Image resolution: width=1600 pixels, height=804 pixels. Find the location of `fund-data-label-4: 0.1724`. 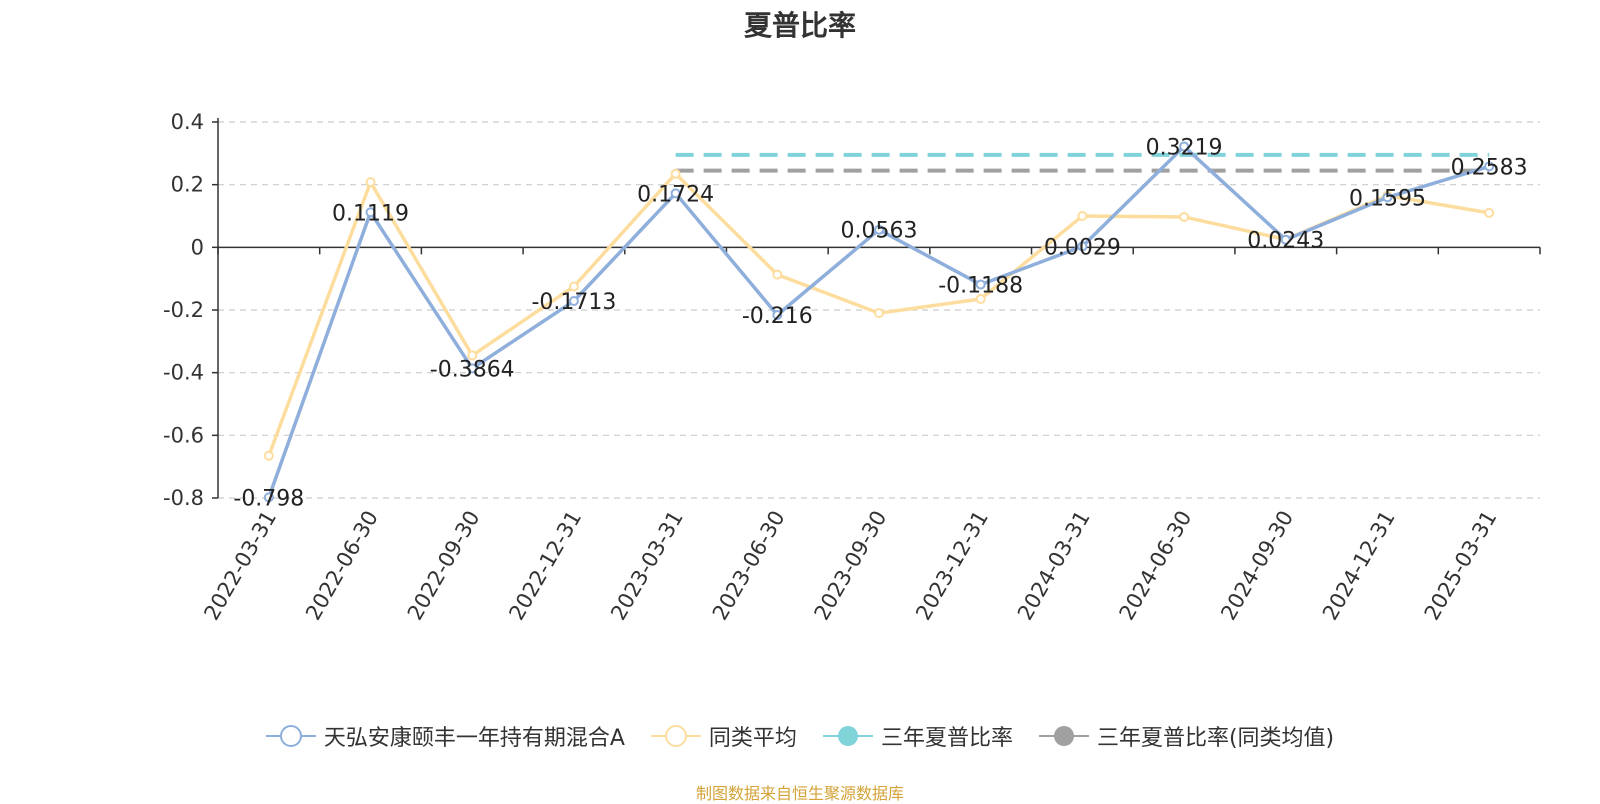

fund-data-label-4: 0.1724 is located at coordinates (675, 194).